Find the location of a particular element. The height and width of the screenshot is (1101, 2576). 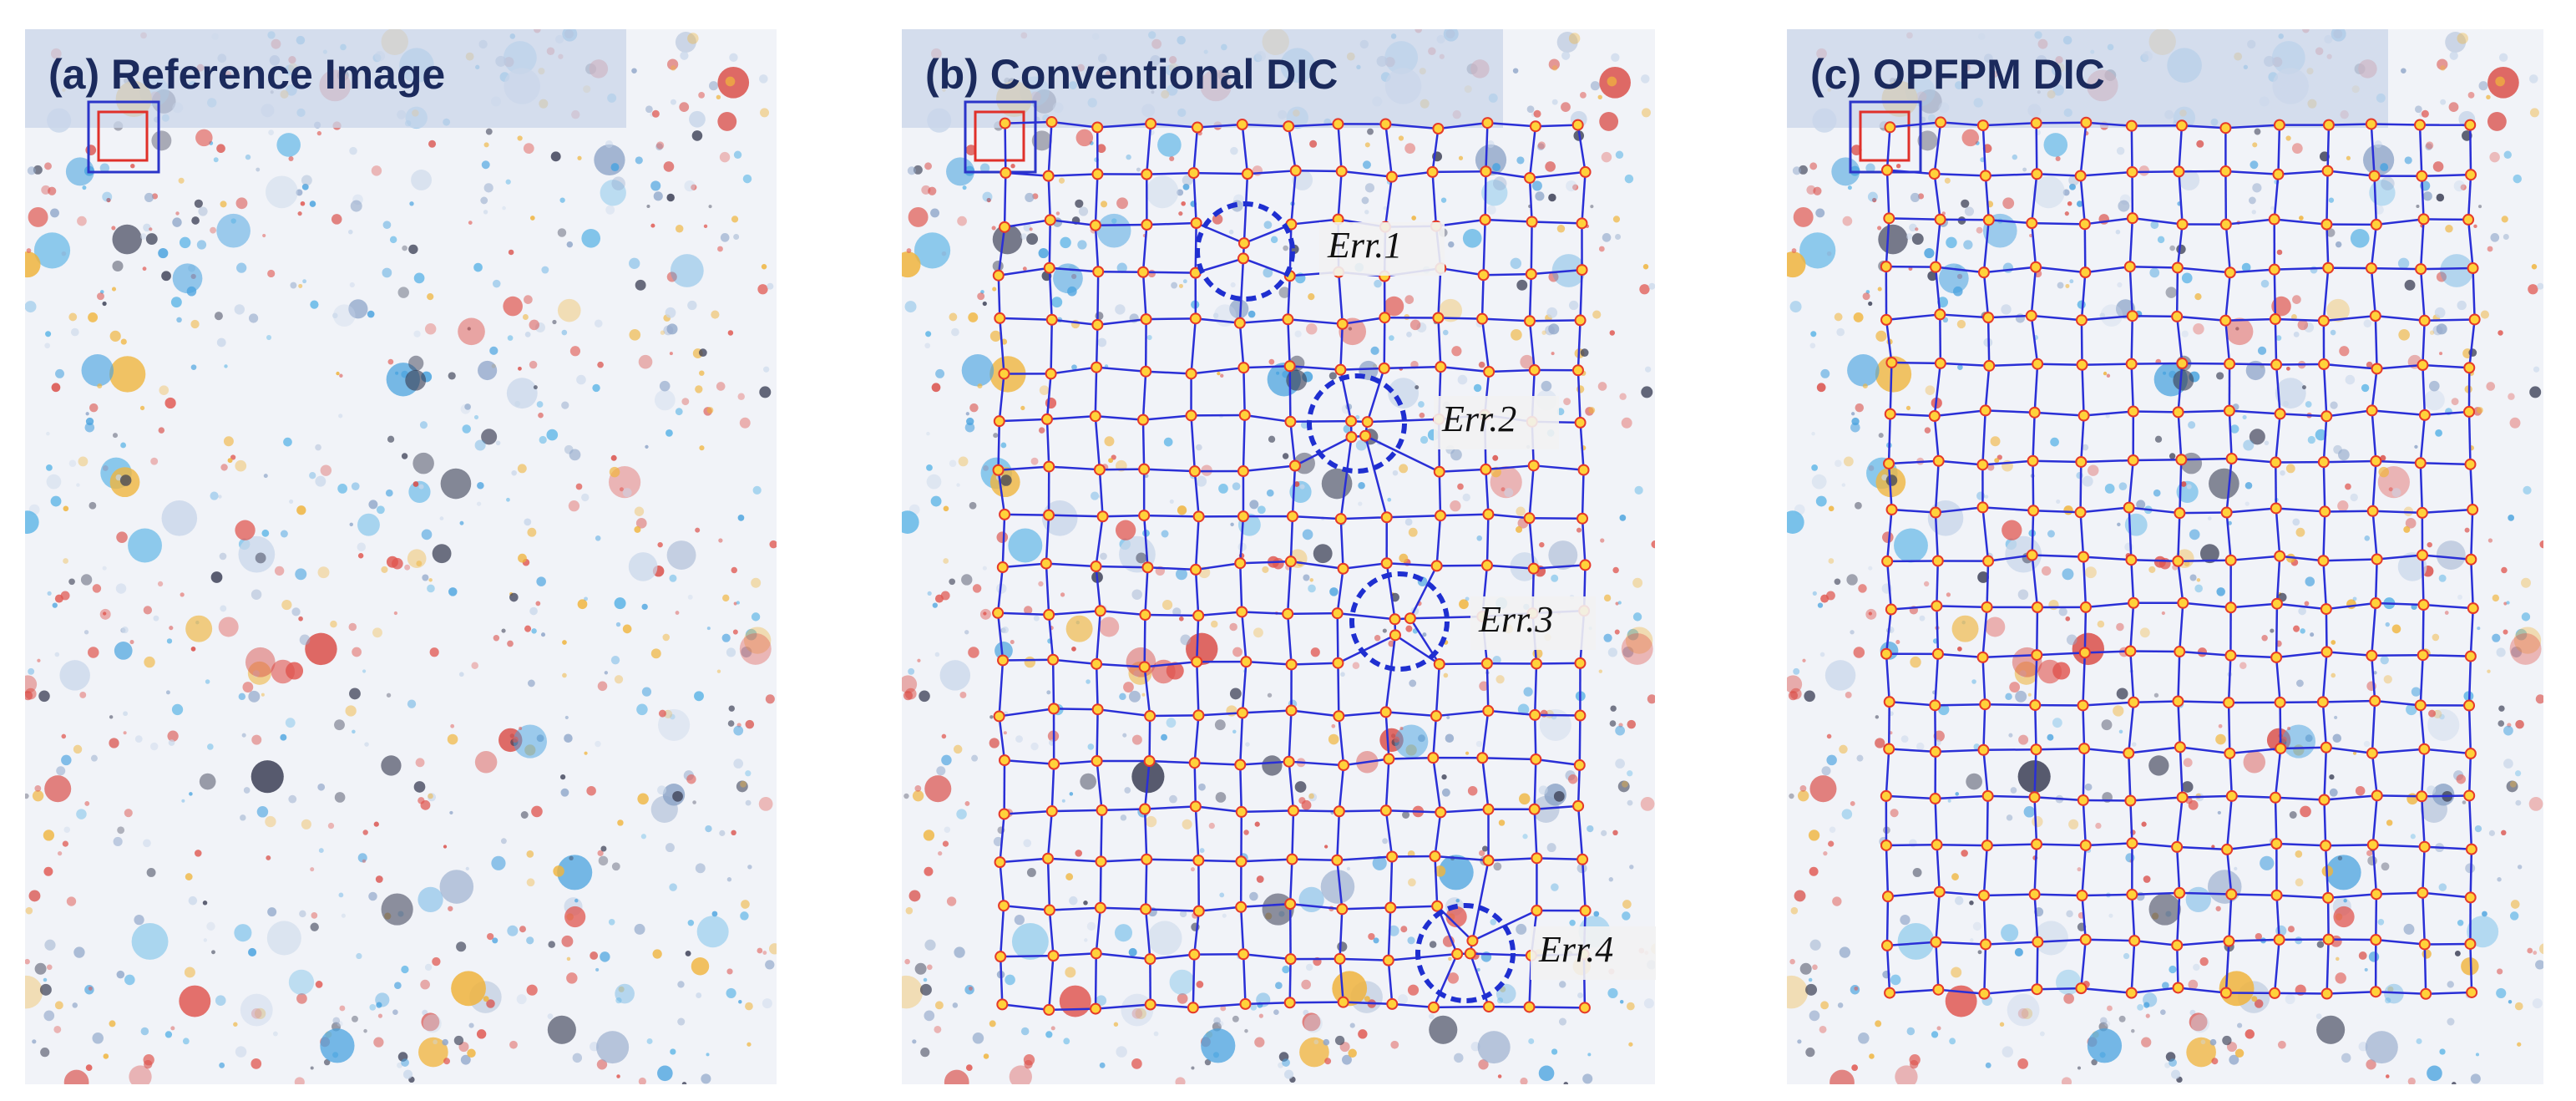

error-label-box is located at coordinates (1533, 623).